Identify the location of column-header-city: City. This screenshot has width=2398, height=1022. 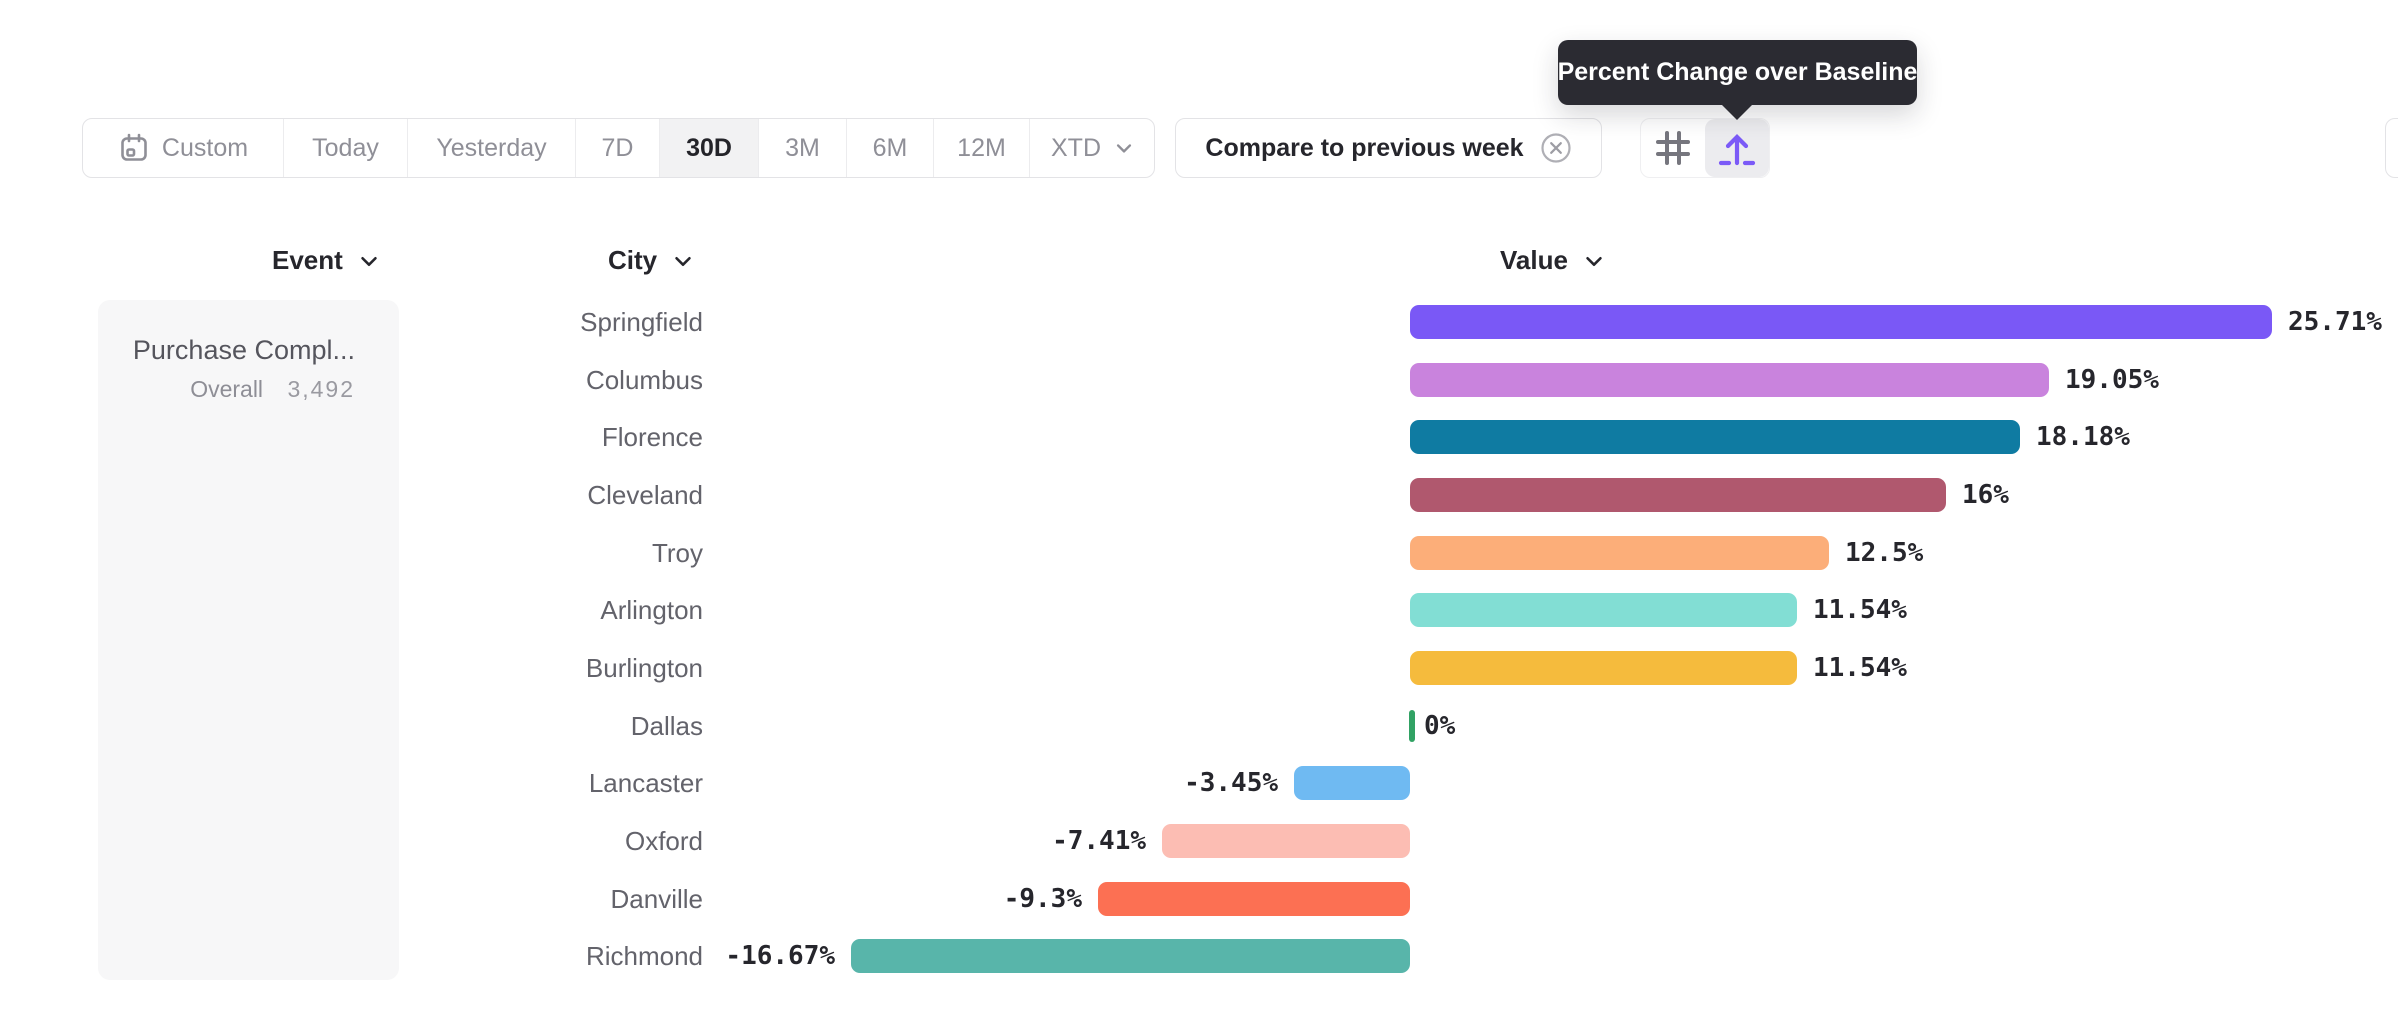
(651, 260).